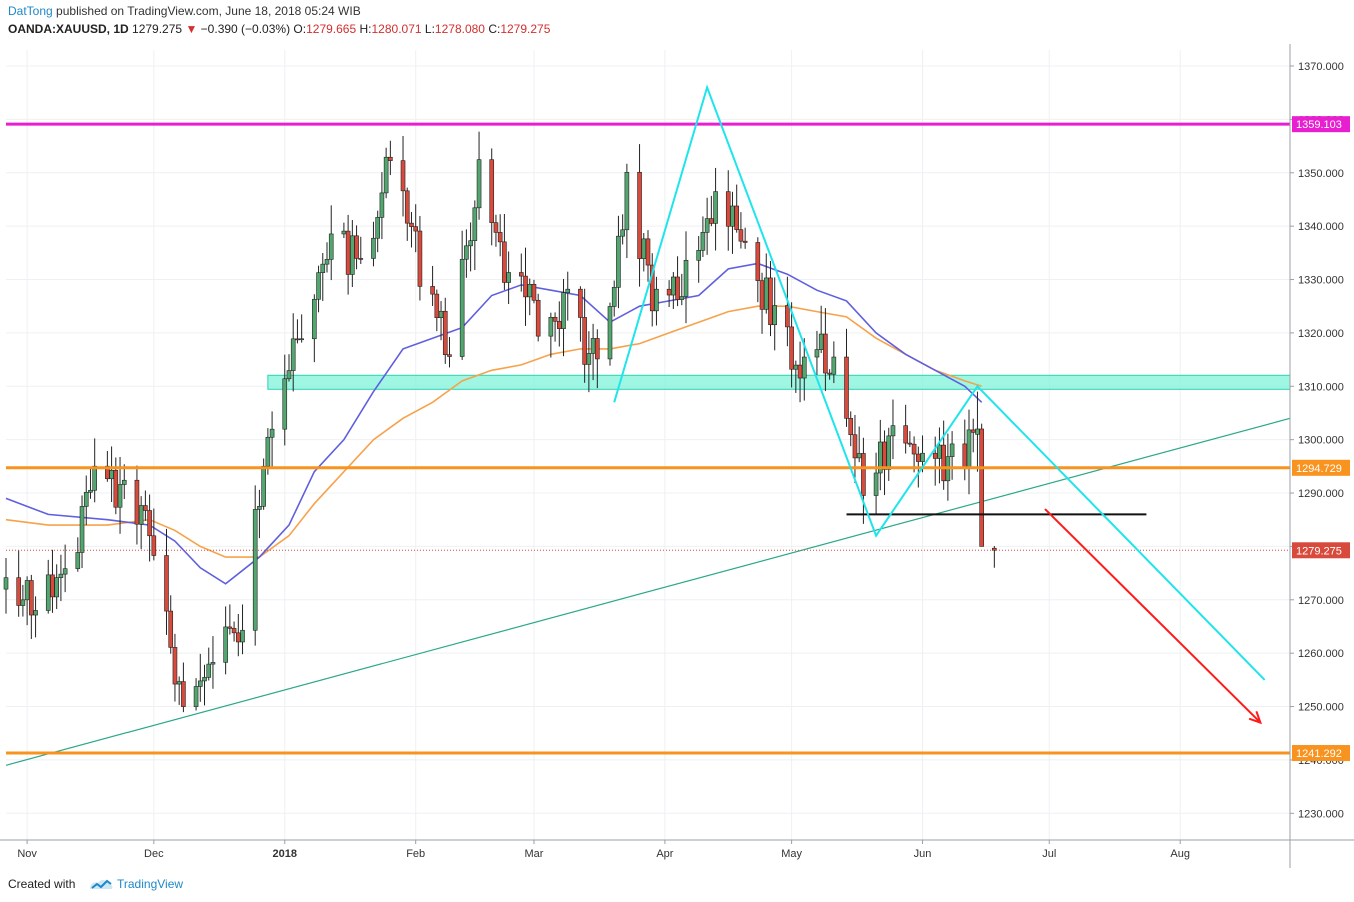  What do you see at coordinates (1321, 227) in the screenshot?
I see `price-tick-label-11: 1340.000` at bounding box center [1321, 227].